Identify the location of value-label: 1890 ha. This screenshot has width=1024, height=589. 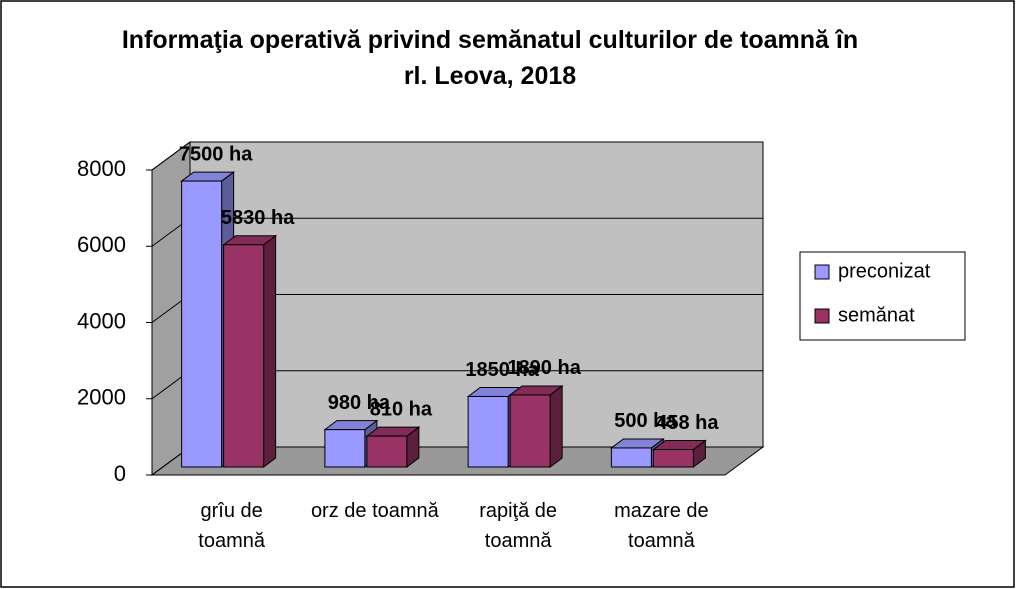
(544, 368).